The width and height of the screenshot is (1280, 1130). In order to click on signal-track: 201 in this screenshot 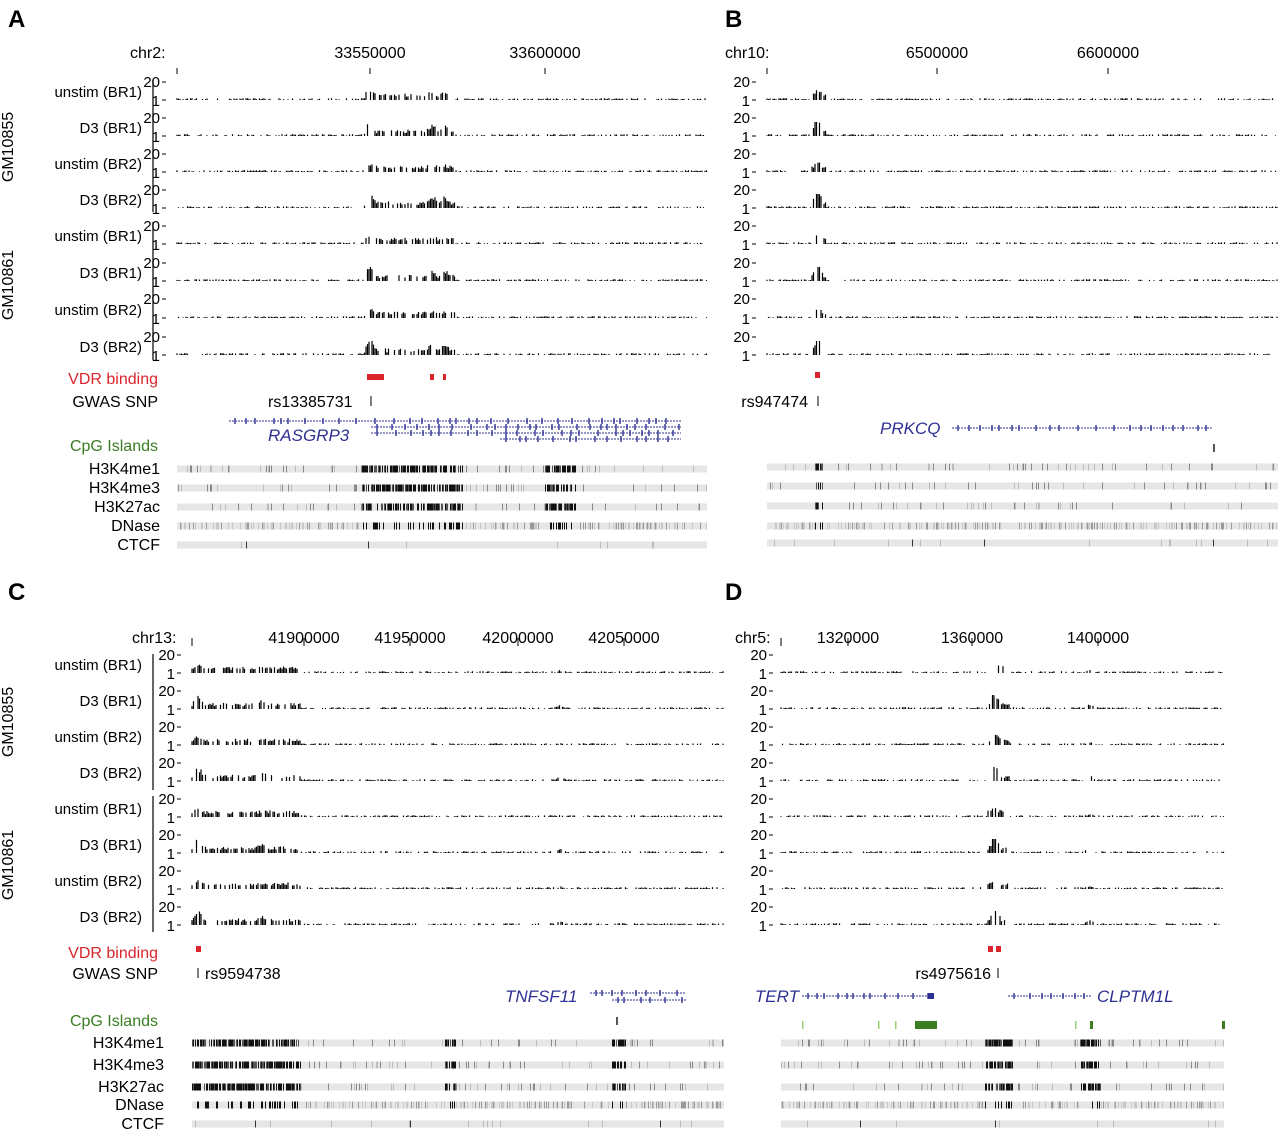, I will do `click(985, 773)`.